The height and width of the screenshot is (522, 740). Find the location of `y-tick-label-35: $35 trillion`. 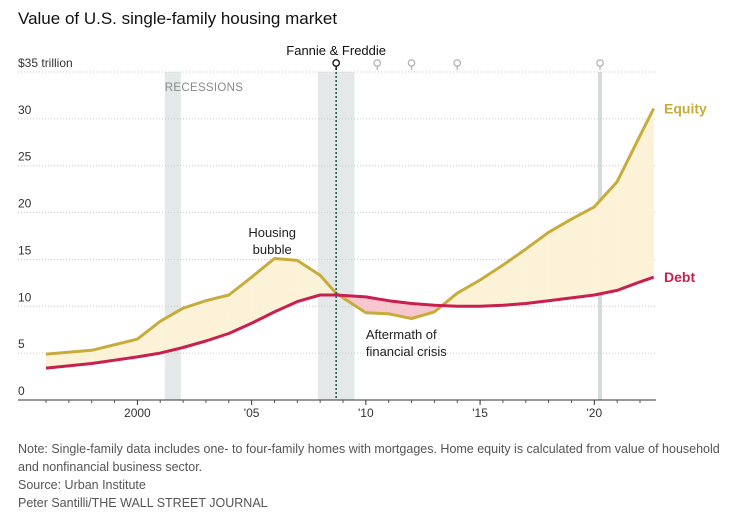

y-tick-label-35: $35 trillion is located at coordinates (45, 63).